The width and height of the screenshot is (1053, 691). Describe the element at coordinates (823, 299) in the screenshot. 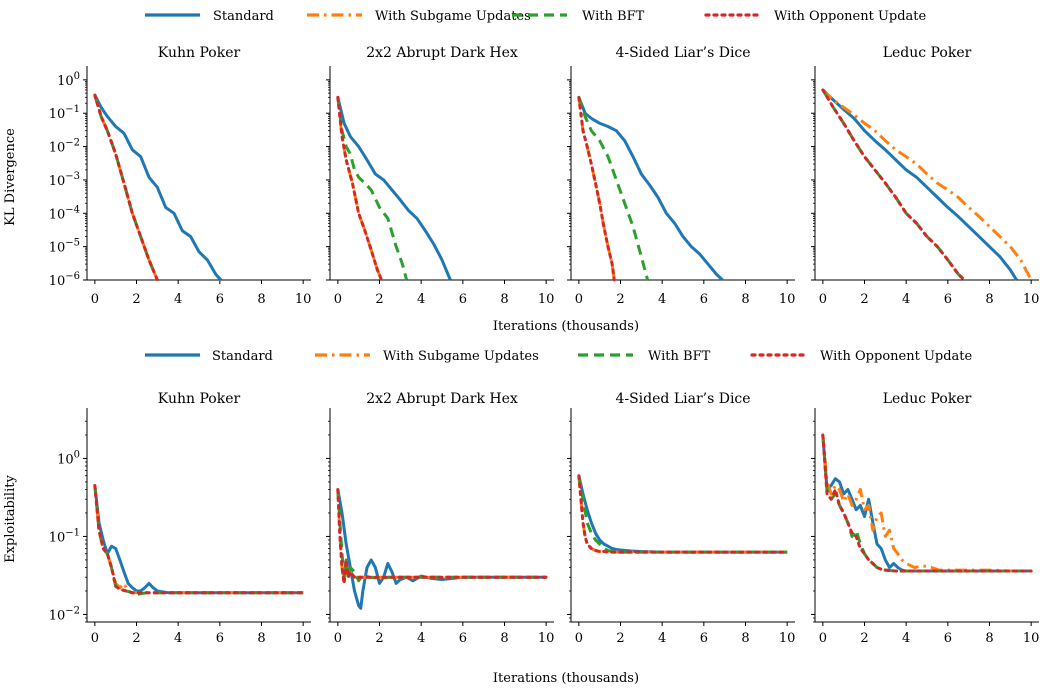

I see `x-tick-label-0-3-0: 0` at that location.